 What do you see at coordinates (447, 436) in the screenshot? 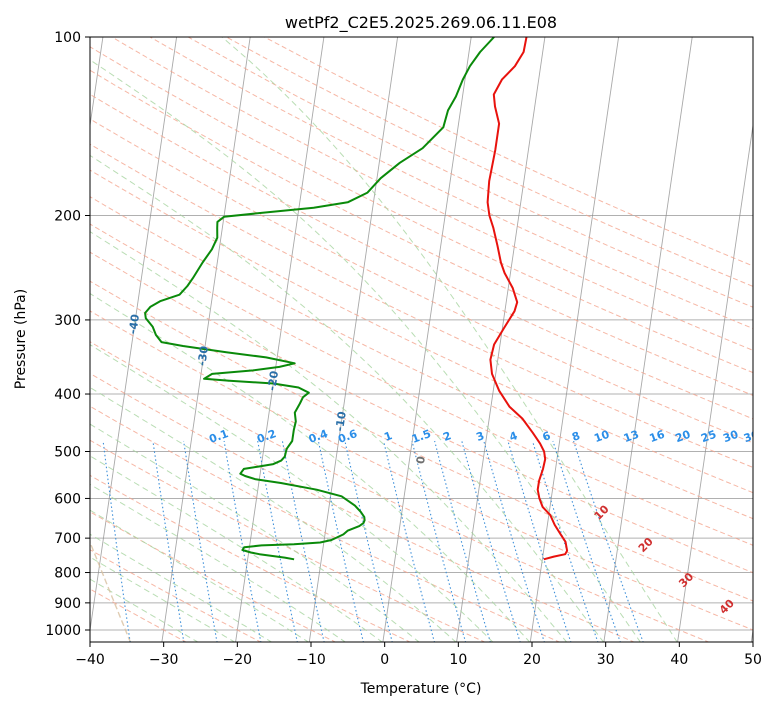
I see `mixing-ratio-label: 2` at bounding box center [447, 436].